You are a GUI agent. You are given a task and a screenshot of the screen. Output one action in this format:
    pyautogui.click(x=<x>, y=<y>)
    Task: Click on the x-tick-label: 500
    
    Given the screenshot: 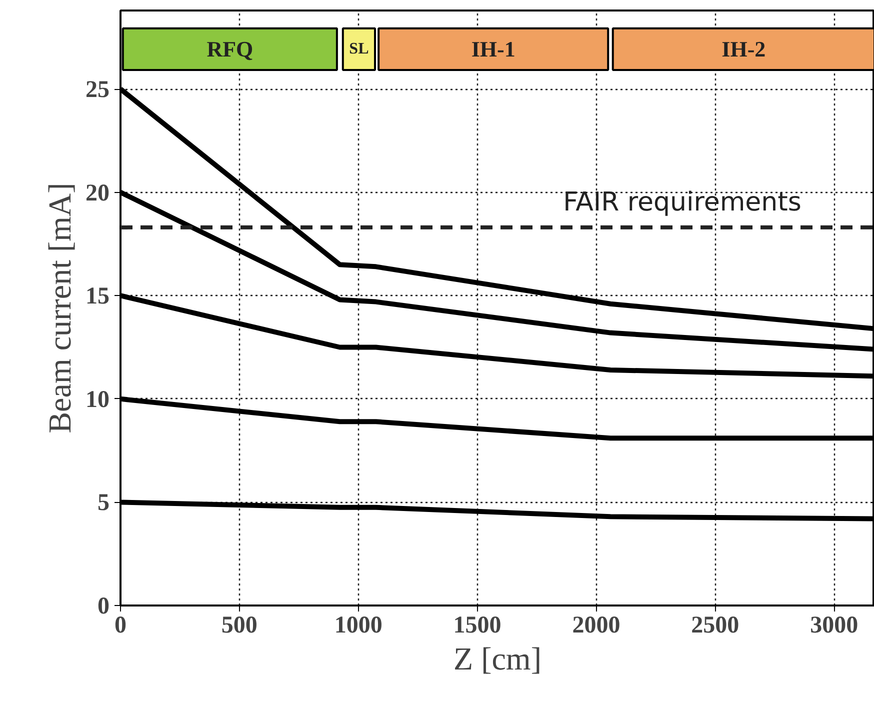 What is the action you would take?
    pyautogui.click(x=239, y=625)
    